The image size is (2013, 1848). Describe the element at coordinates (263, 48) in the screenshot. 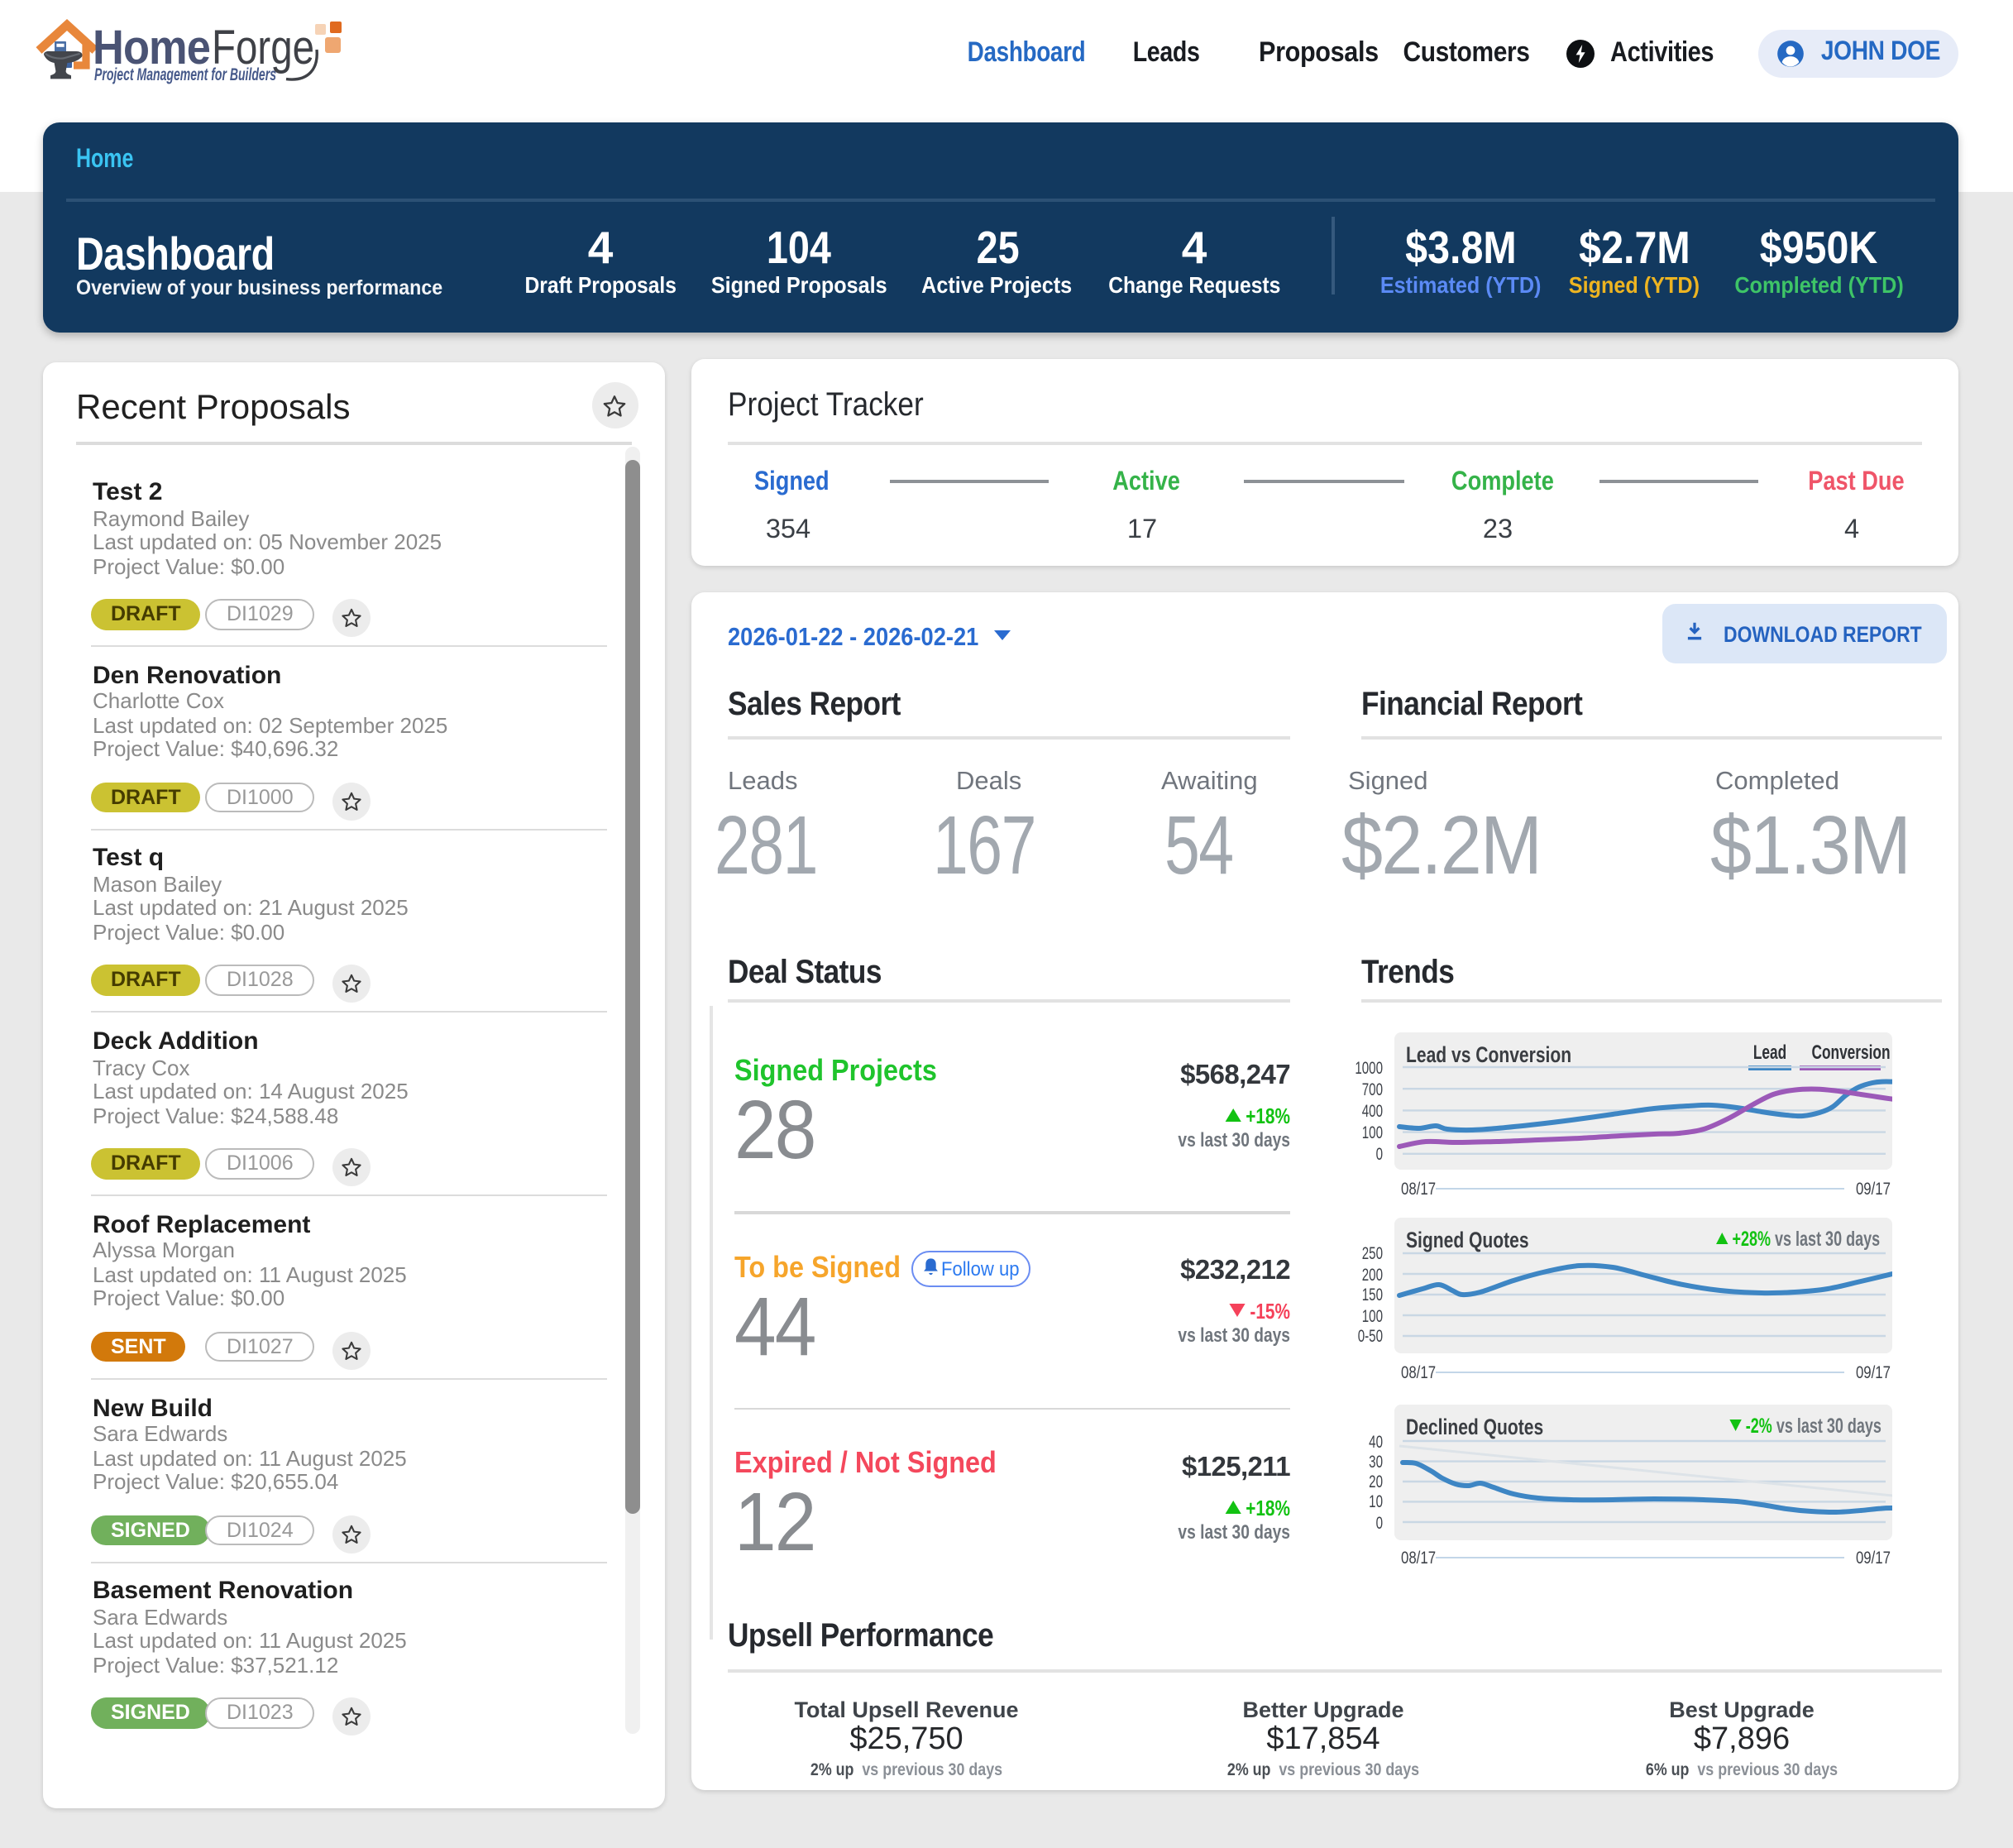

I see `svg-text: Forge` at that location.